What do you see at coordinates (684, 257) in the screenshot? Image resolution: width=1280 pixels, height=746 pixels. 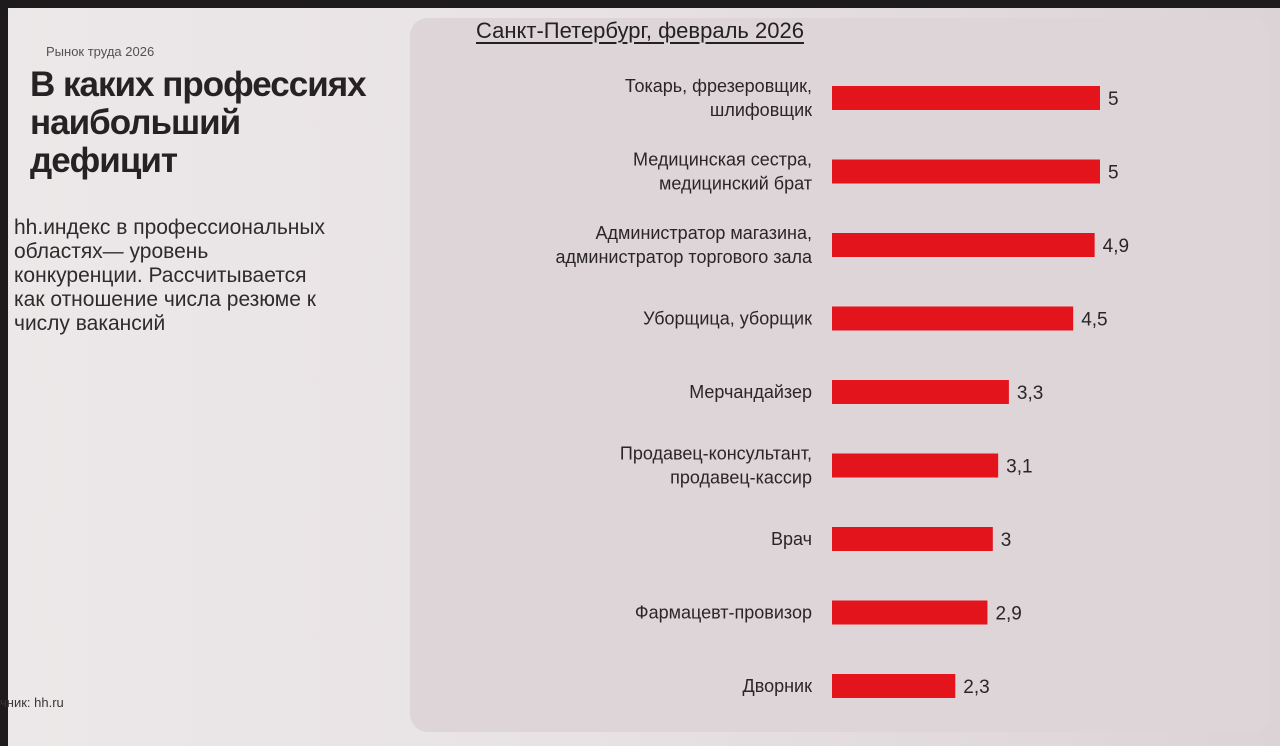 I see `category-label-3-line-2: администратор торгового зала` at bounding box center [684, 257].